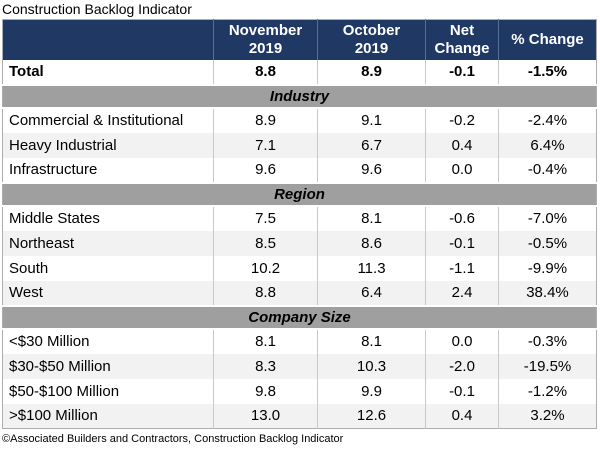 The height and width of the screenshot is (451, 600). What do you see at coordinates (265, 416) in the screenshot?
I see `value-cell: 13.0` at bounding box center [265, 416].